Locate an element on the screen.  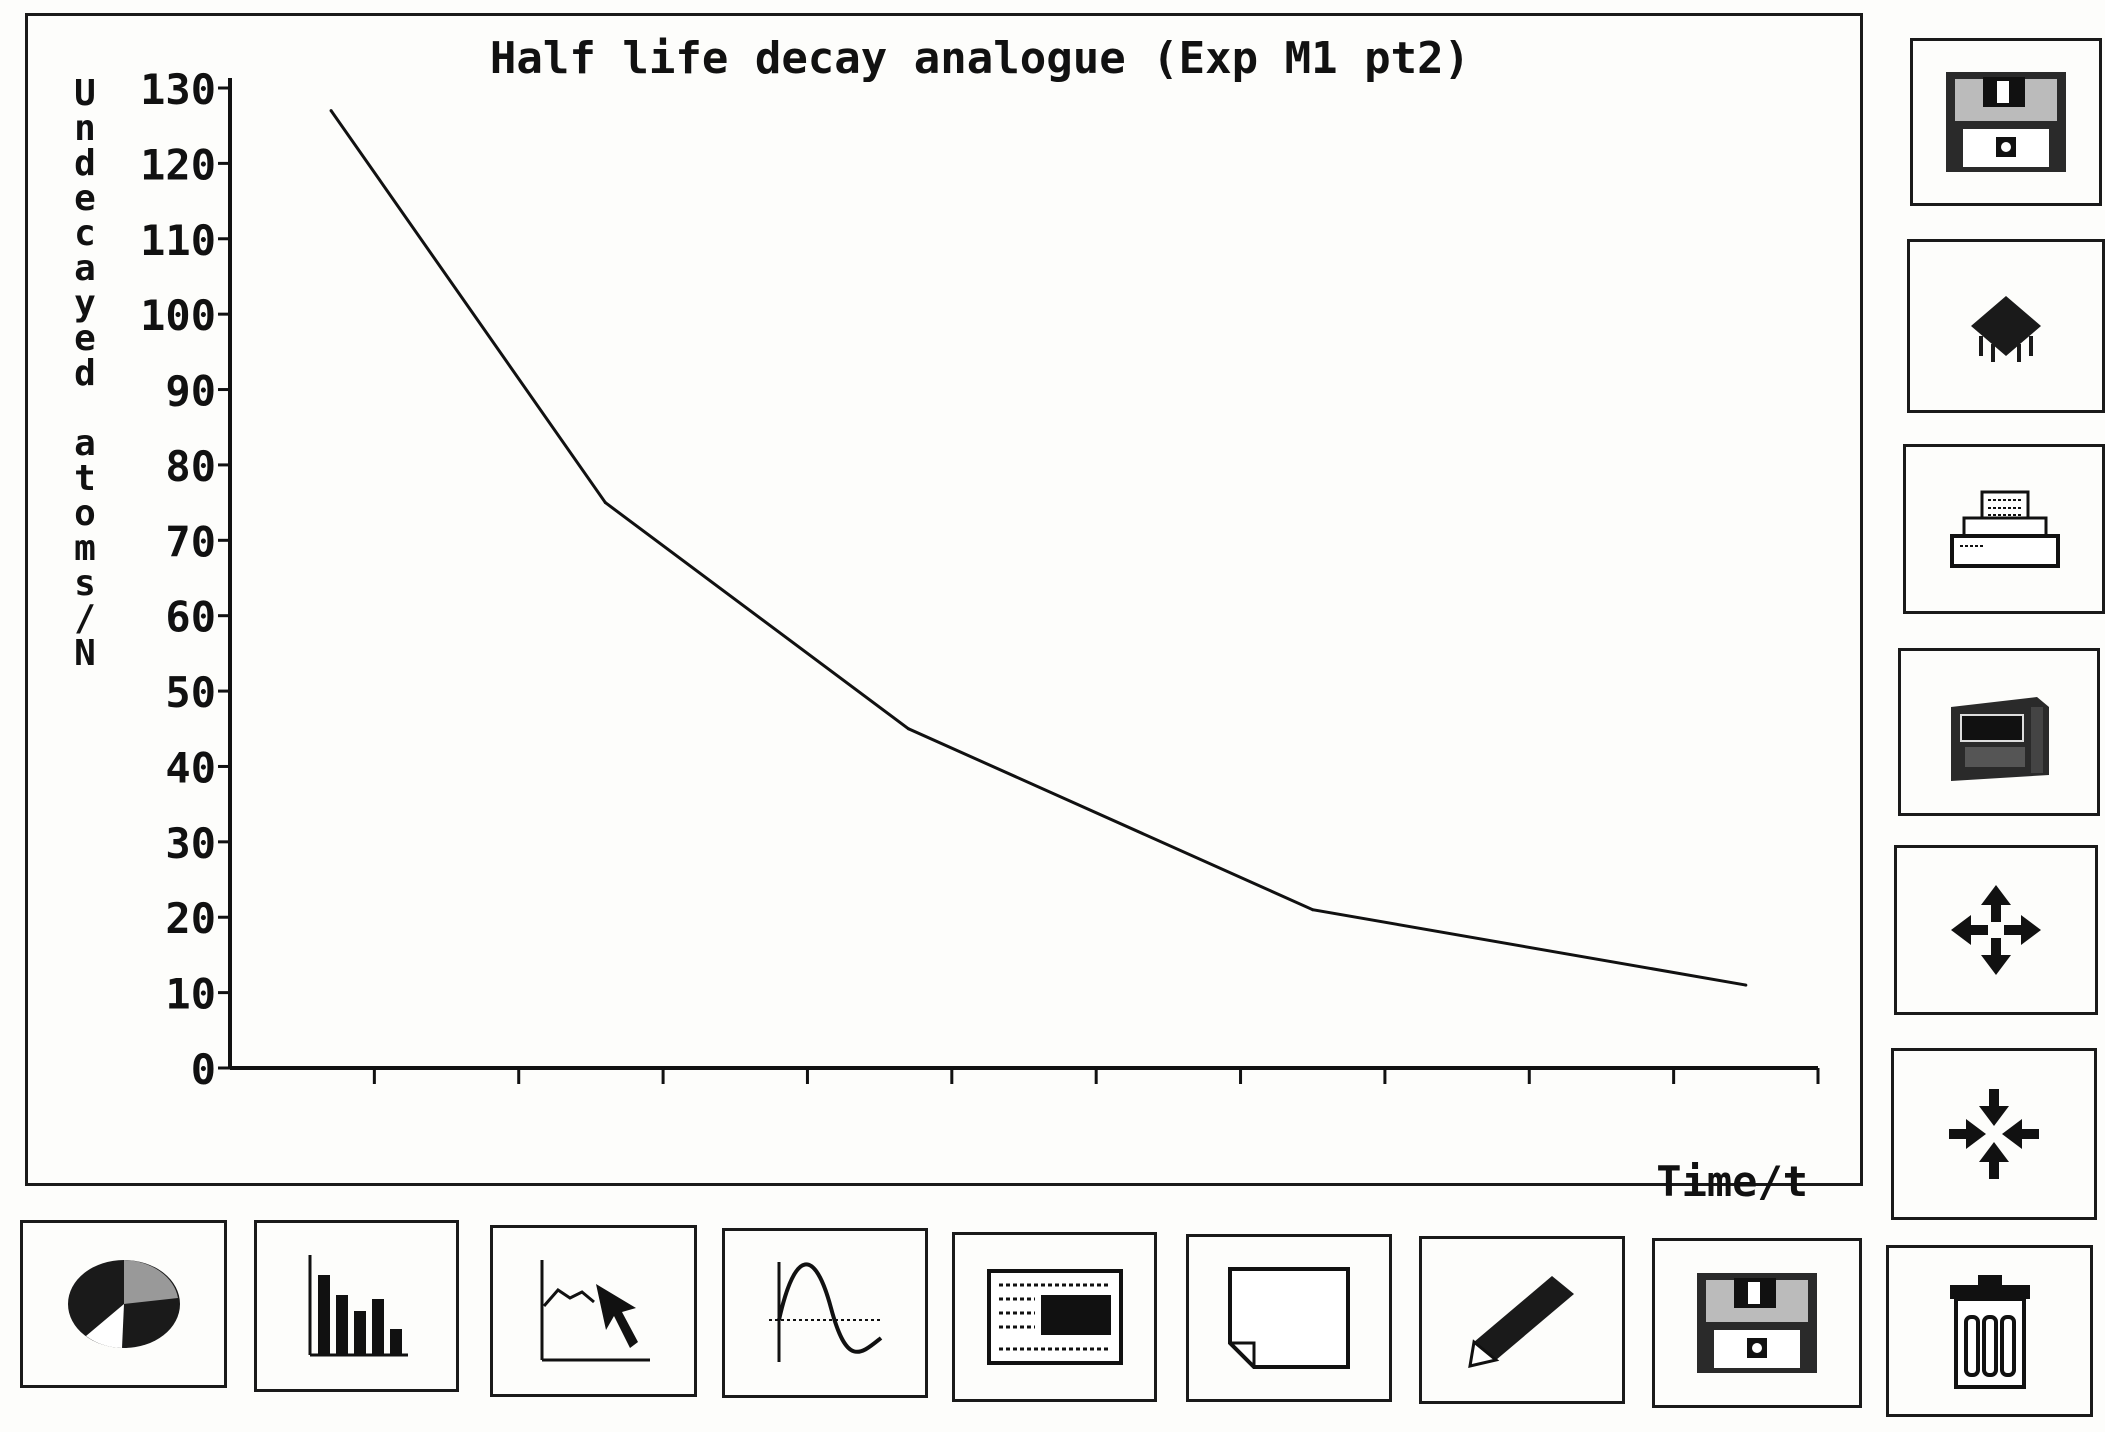
move-in-button is located at coordinates (1994, 1134).